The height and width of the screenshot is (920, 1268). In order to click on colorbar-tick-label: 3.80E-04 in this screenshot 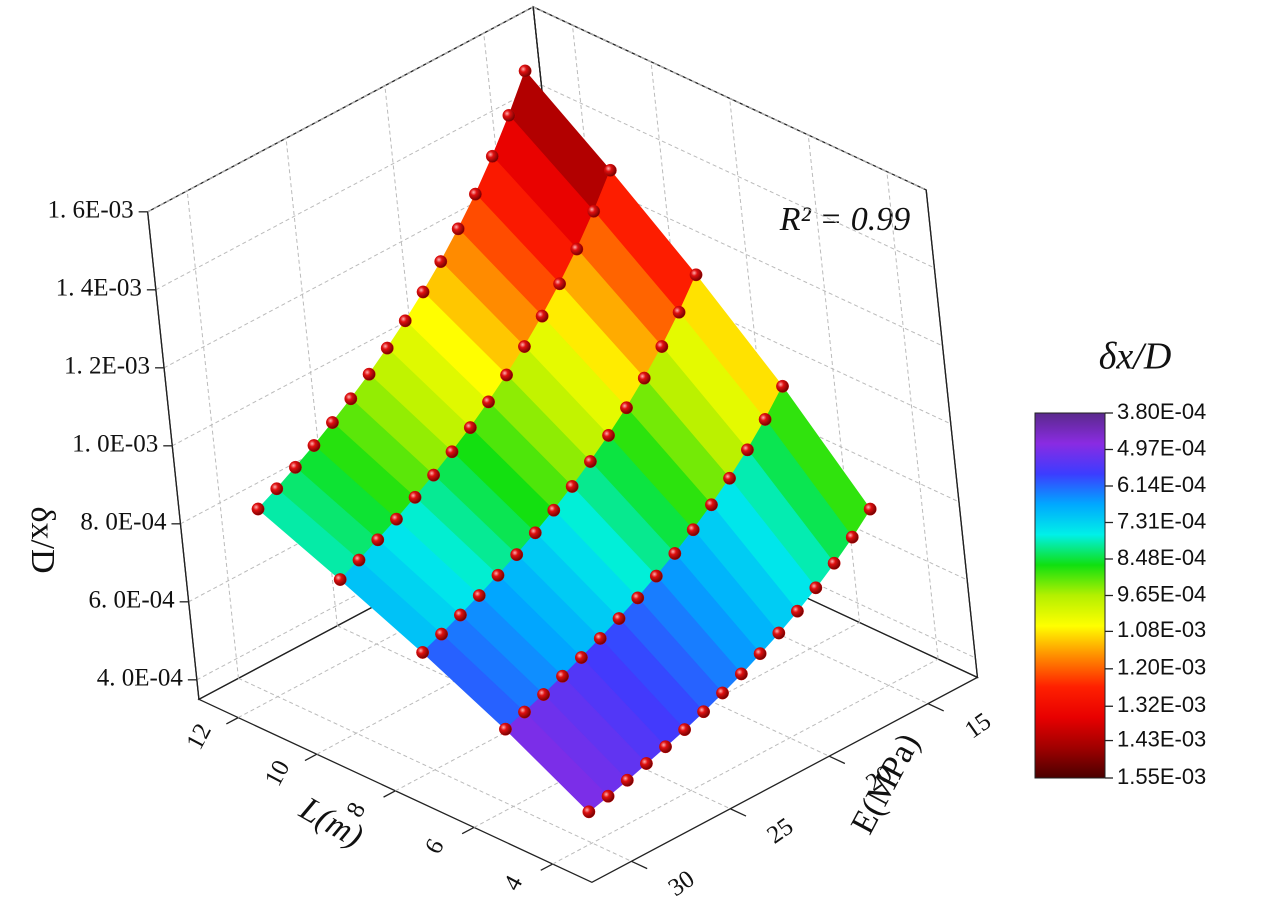, I will do `click(1161, 411)`.